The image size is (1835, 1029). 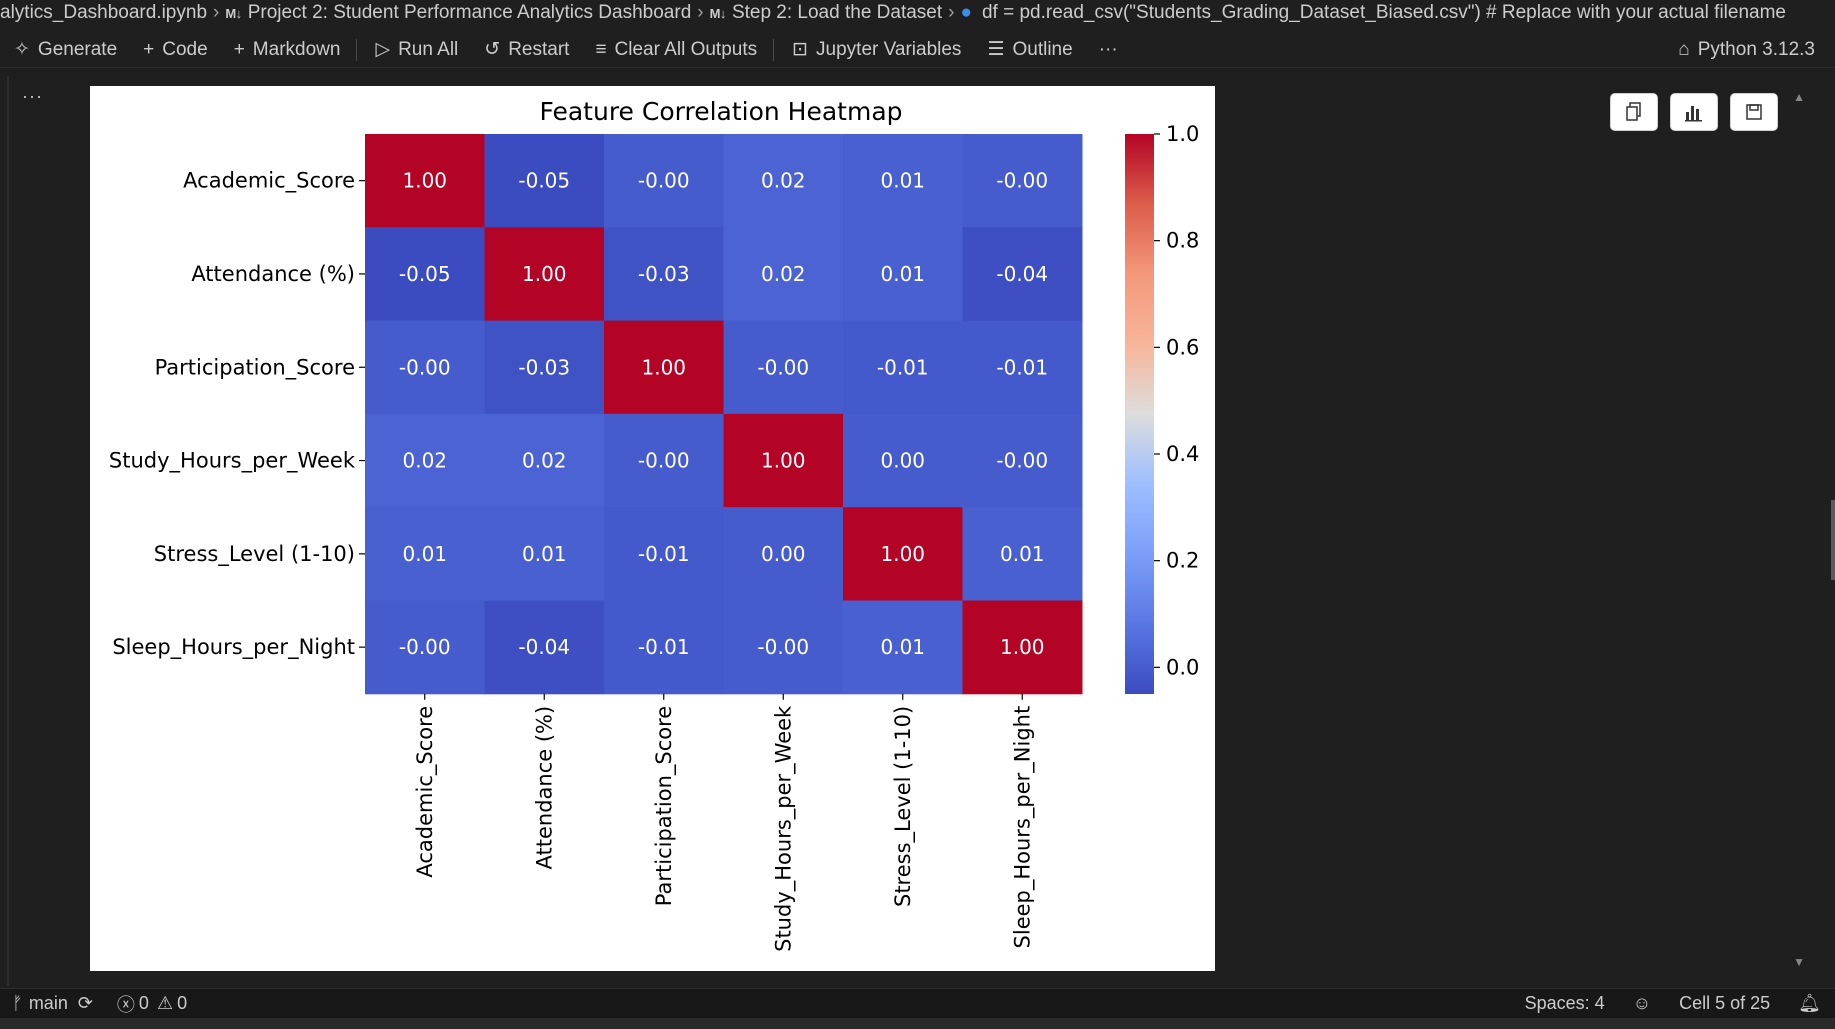 What do you see at coordinates (1799, 97) in the screenshot?
I see `scroll-up-icon: ▲` at bounding box center [1799, 97].